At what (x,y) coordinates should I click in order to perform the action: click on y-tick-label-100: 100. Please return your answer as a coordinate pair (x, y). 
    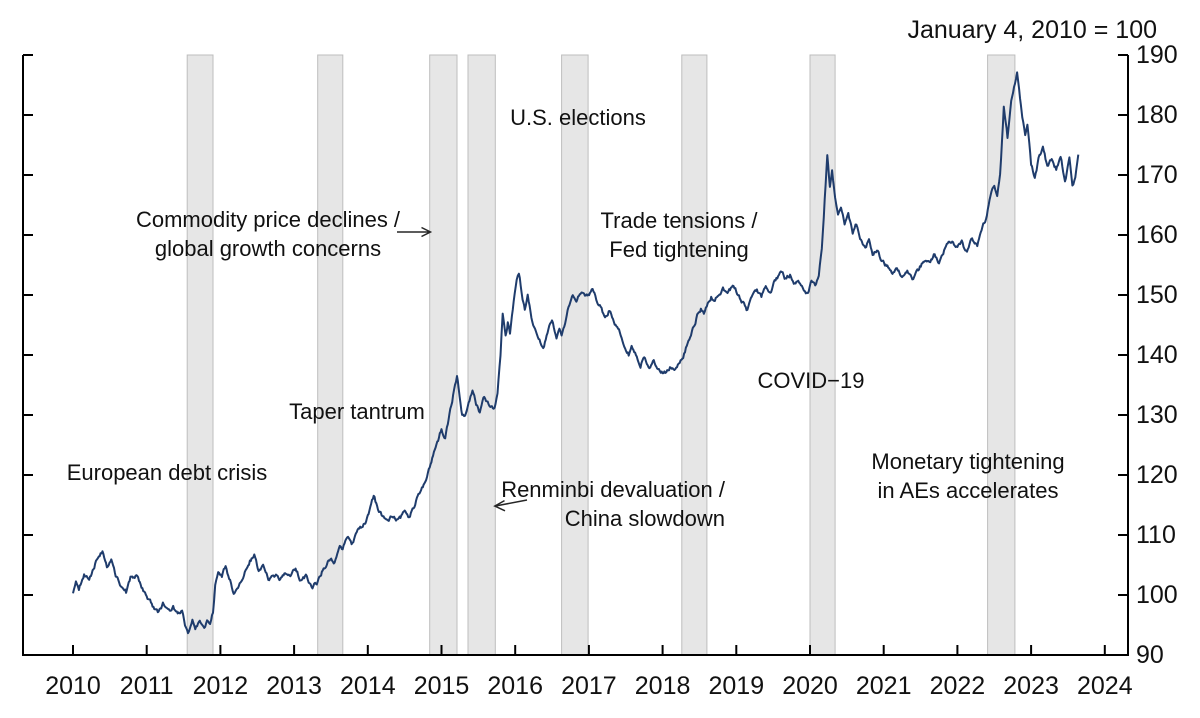
    Looking at the image, I should click on (1157, 595).